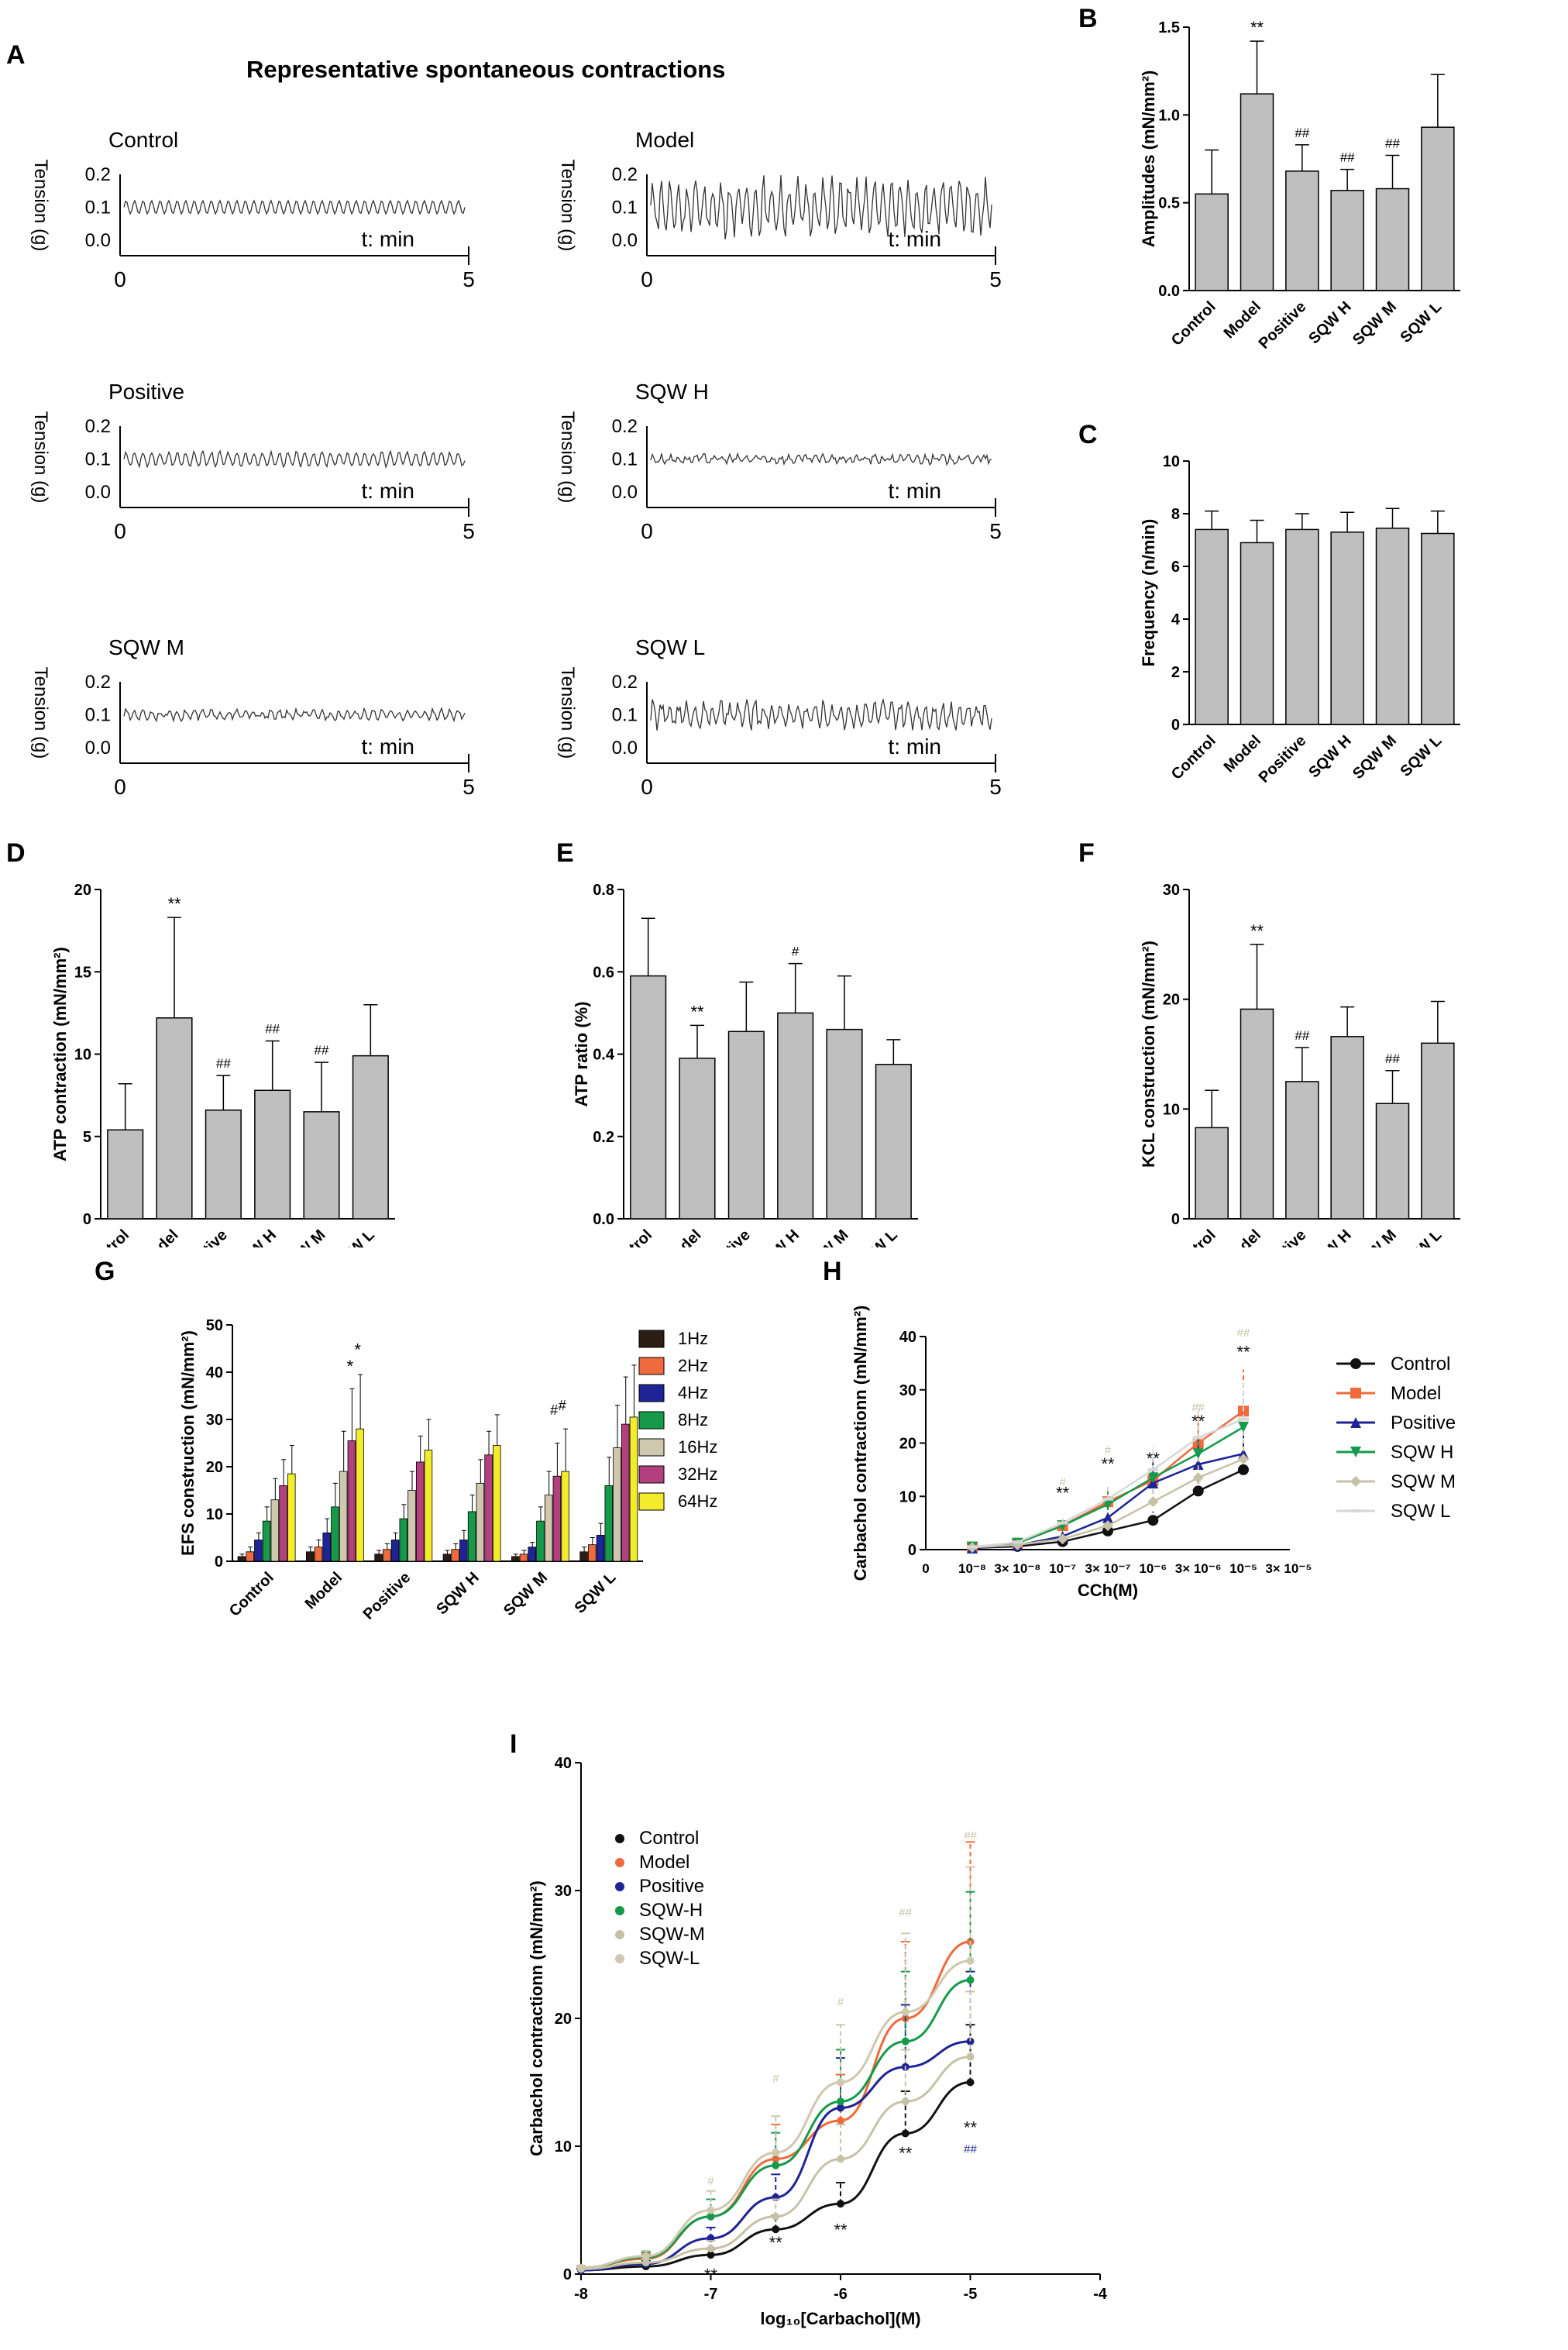 This screenshot has height=2350, width=1568. What do you see at coordinates (82, 972) in the screenshot?
I see `y-tick-label: 15` at bounding box center [82, 972].